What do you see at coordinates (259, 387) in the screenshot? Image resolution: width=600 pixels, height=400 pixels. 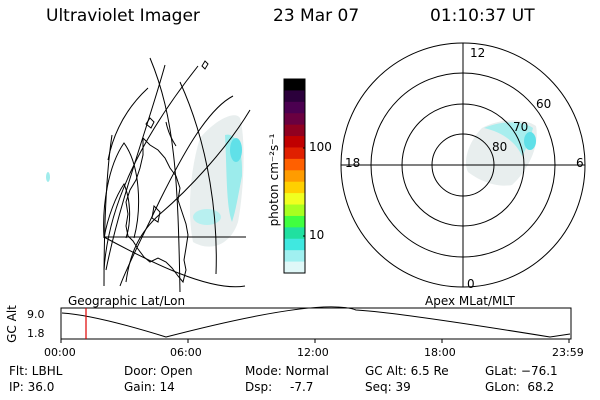 I see `info-dsp-label: Dsp:` at bounding box center [259, 387].